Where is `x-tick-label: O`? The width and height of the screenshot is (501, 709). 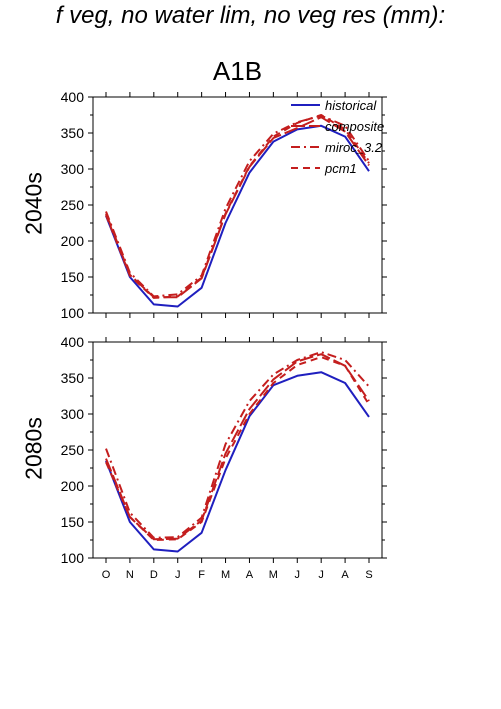 x-tick-label: O is located at coordinates (106, 575).